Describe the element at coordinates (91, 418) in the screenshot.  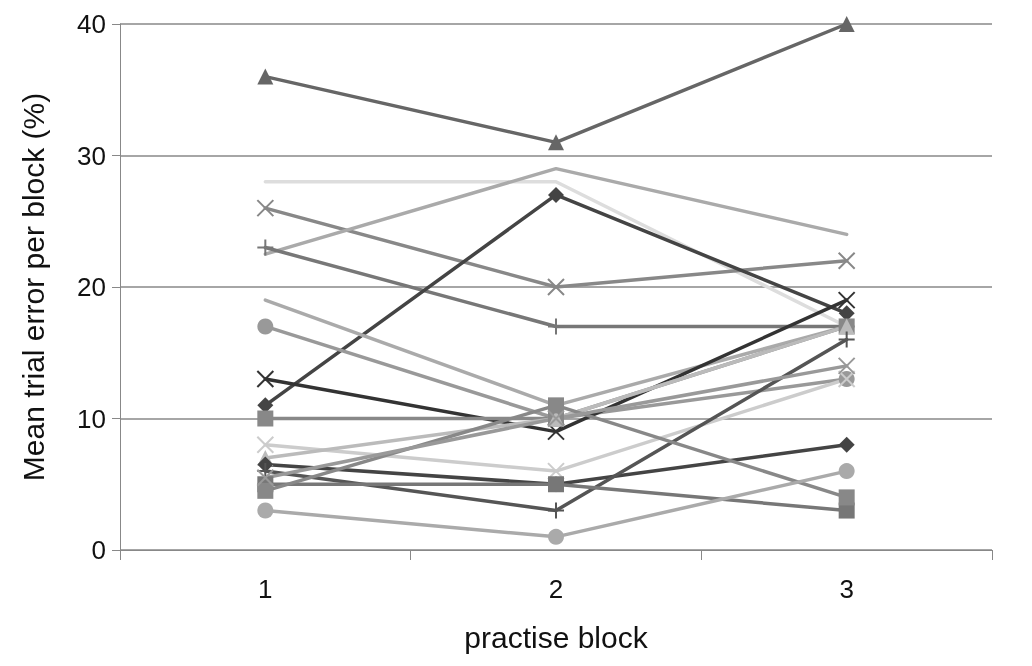
I see `y-tick-label: 10` at that location.